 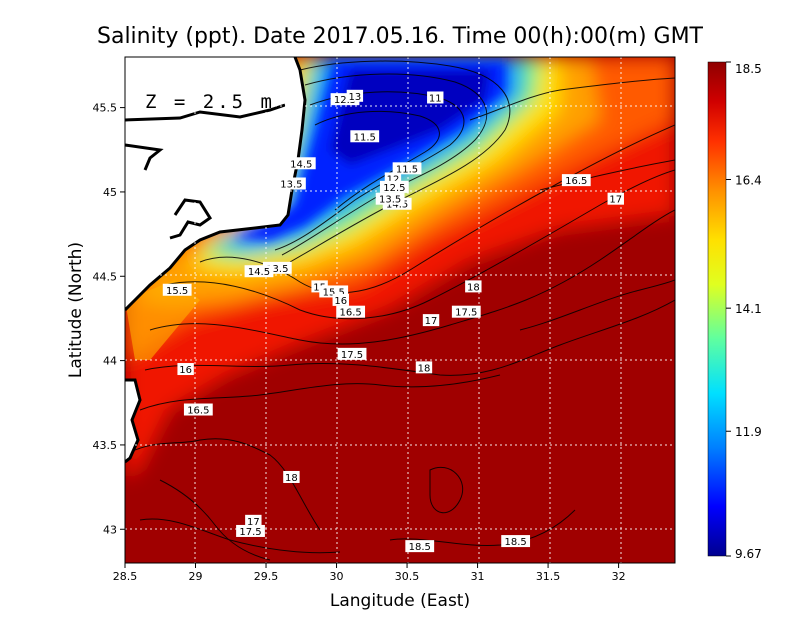 I want to click on contour-label: 11, so click(x=435, y=97).